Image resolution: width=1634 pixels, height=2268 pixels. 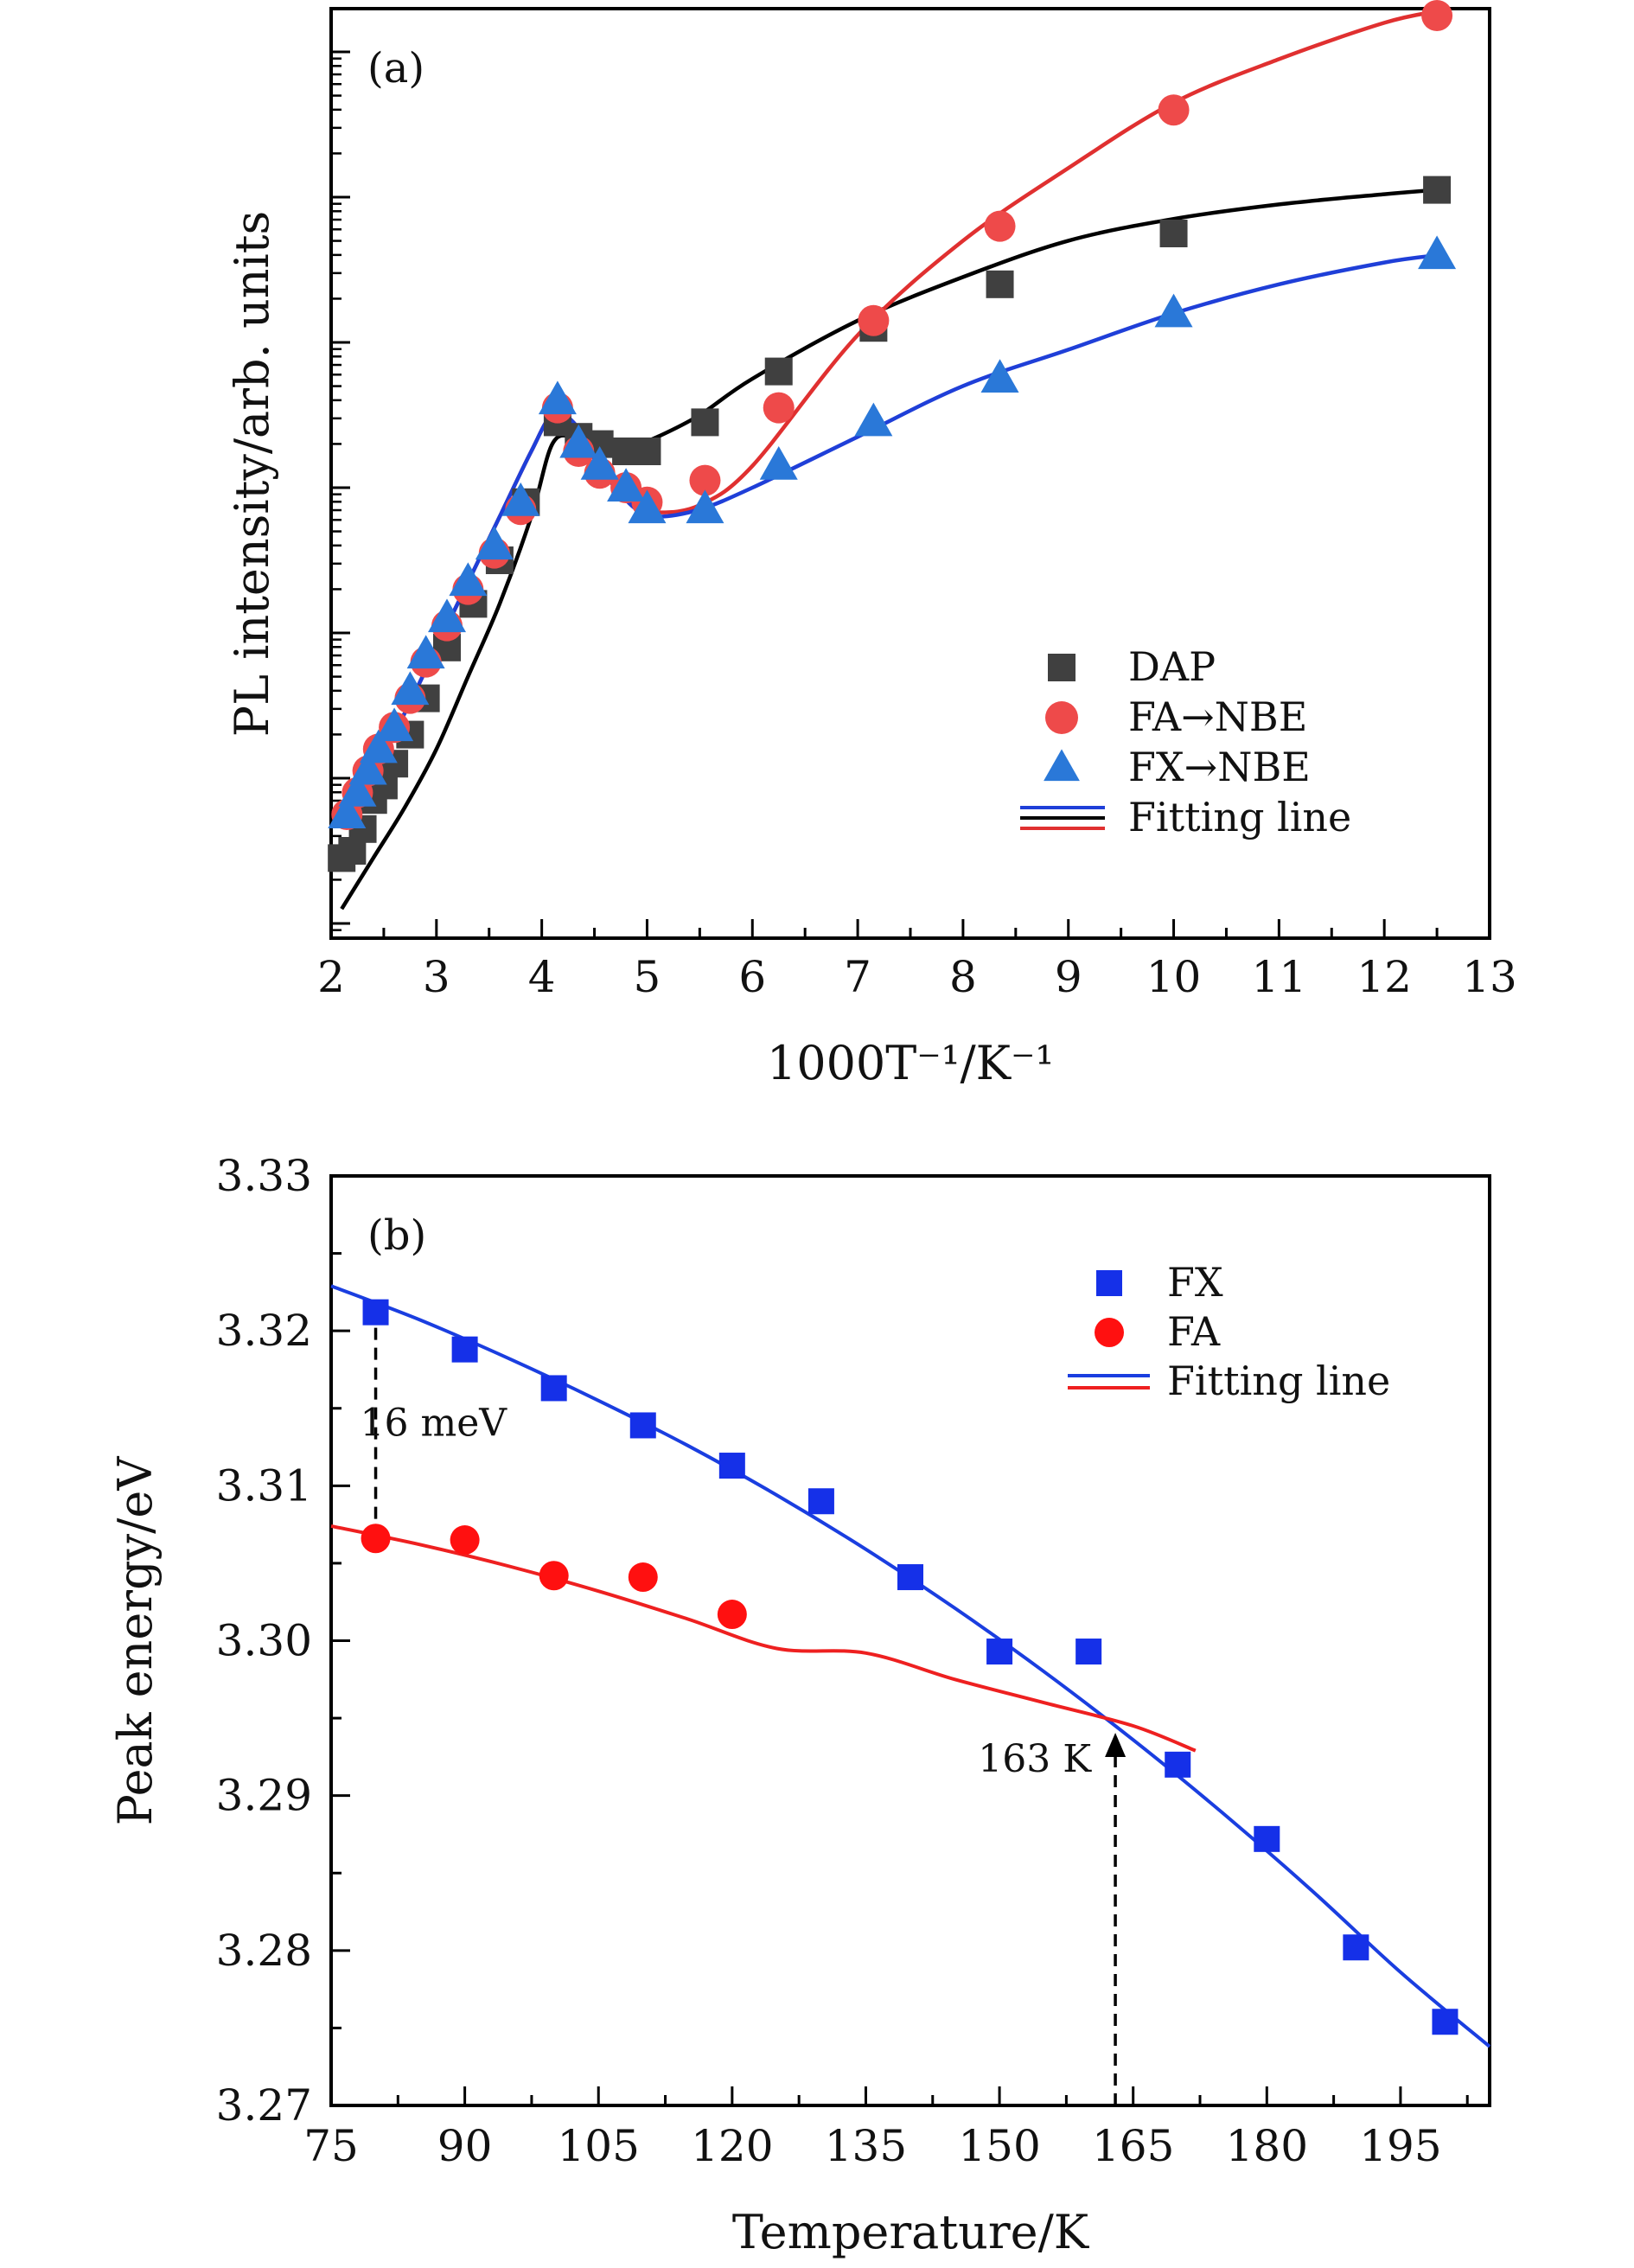 I want to click on panel-b-legend-label-fx: FX, so click(x=1195, y=1282).